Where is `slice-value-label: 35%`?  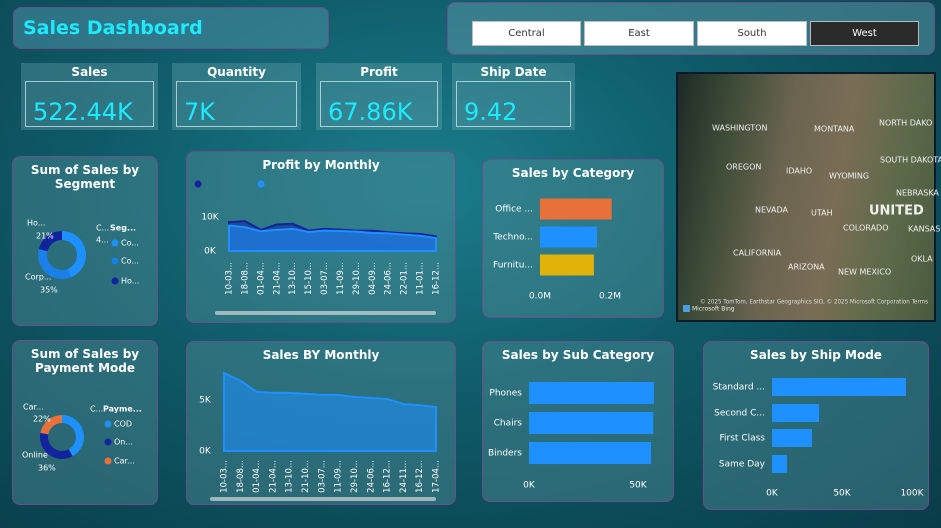 slice-value-label: 35% is located at coordinates (49, 290).